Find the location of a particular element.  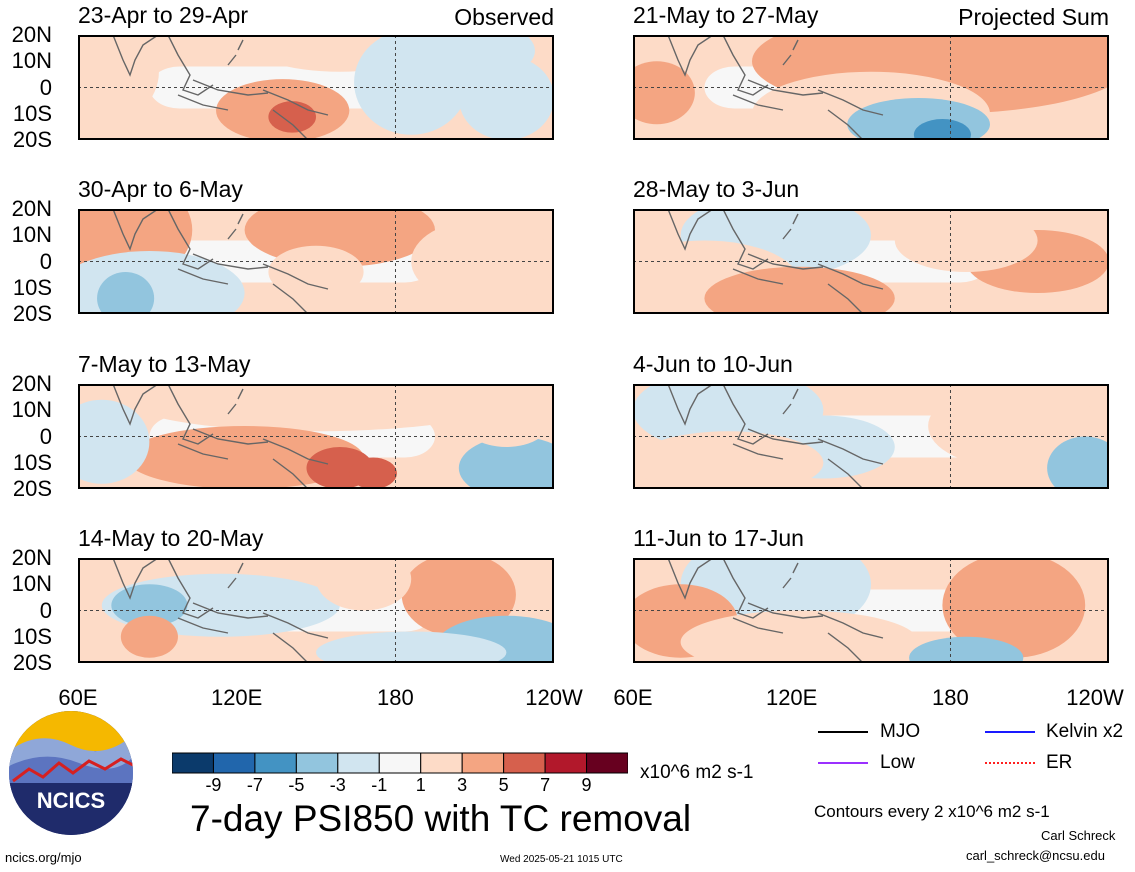

panel-title: 30-Apr to 6-May is located at coordinates (160, 189).